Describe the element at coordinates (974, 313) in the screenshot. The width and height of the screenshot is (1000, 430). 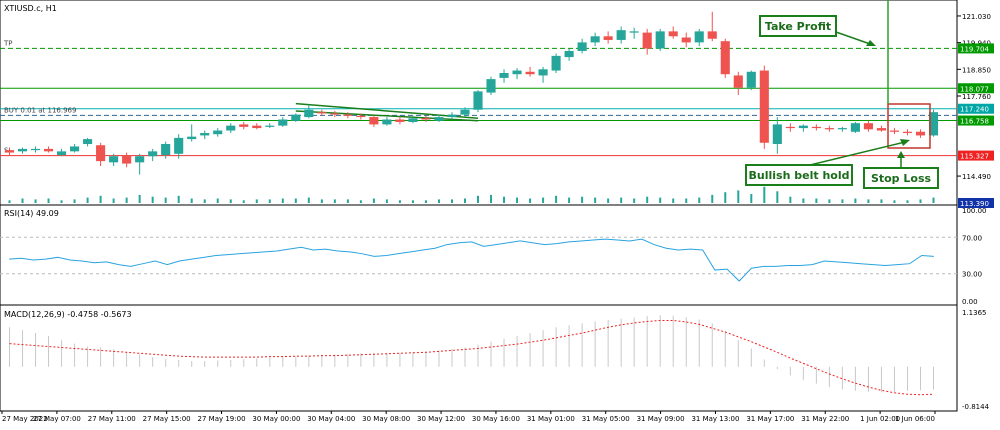
I see `macd-tick-label: 1.1365` at that location.